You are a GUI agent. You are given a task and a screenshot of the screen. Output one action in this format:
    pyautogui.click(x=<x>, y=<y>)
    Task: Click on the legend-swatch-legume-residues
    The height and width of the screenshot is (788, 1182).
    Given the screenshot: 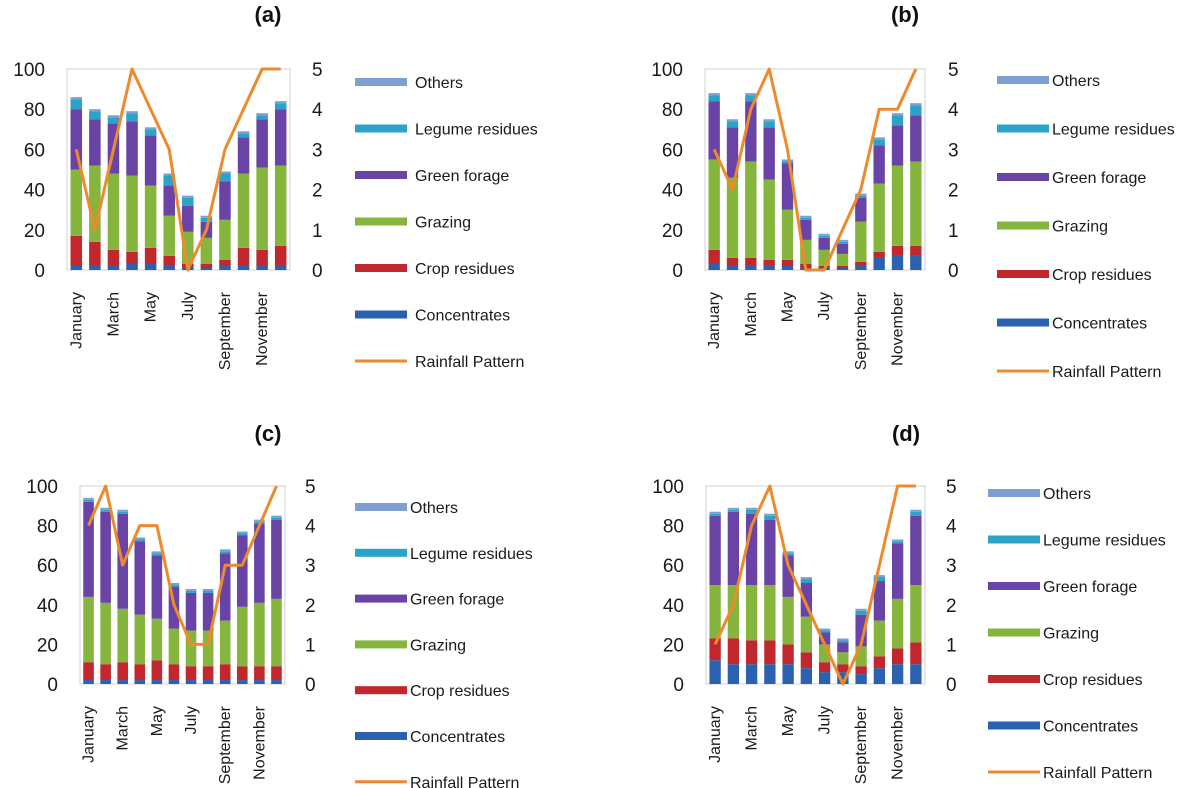 What is the action you would take?
    pyautogui.click(x=1014, y=539)
    